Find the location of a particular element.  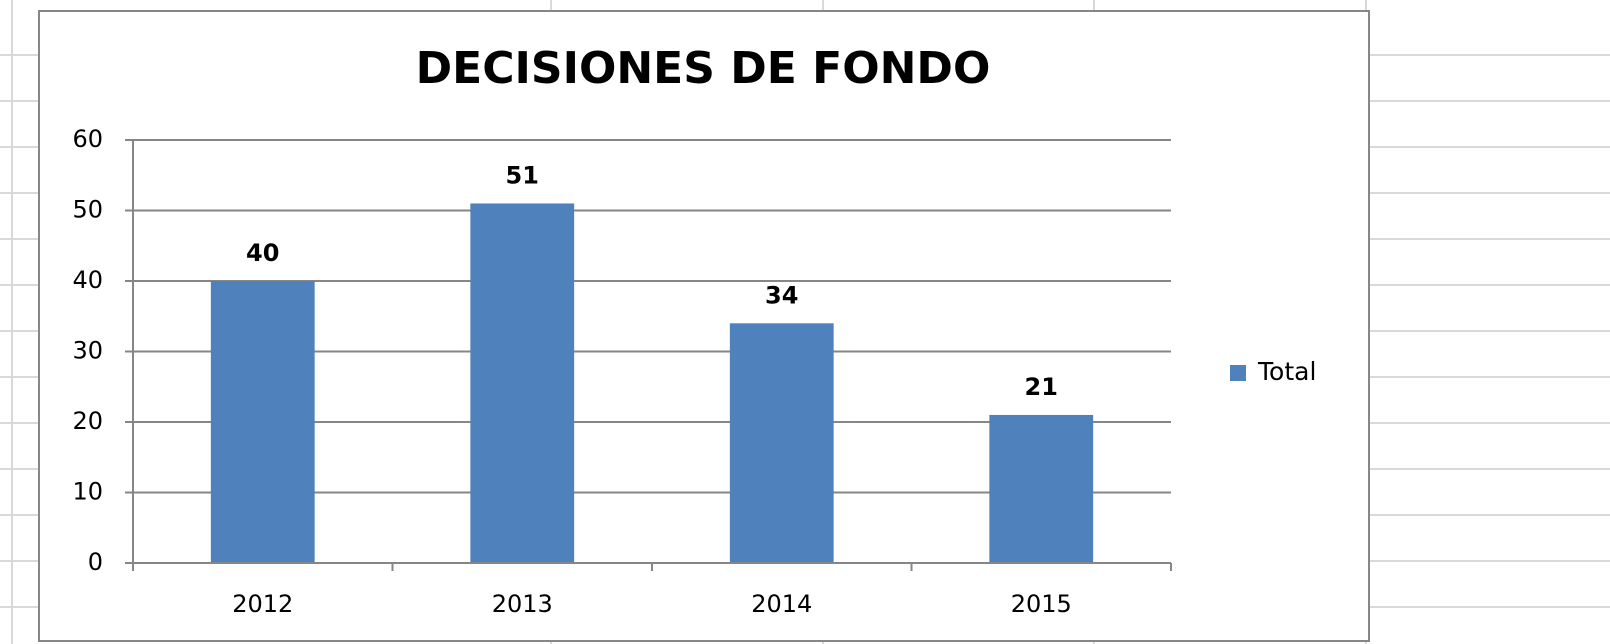

y-tick-label: 50 is located at coordinates (87, 210).